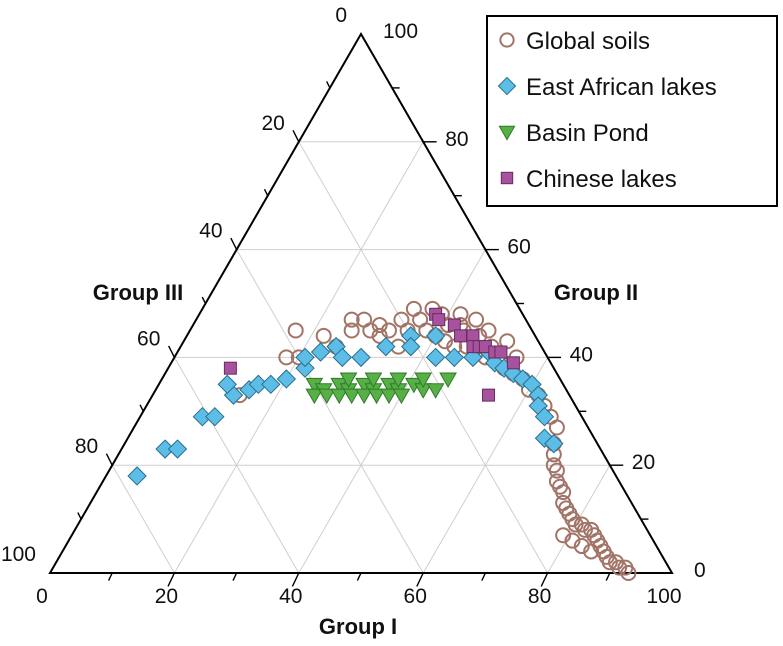  Describe the element at coordinates (588, 41) in the screenshot. I see `legend-label: Global soils` at that location.